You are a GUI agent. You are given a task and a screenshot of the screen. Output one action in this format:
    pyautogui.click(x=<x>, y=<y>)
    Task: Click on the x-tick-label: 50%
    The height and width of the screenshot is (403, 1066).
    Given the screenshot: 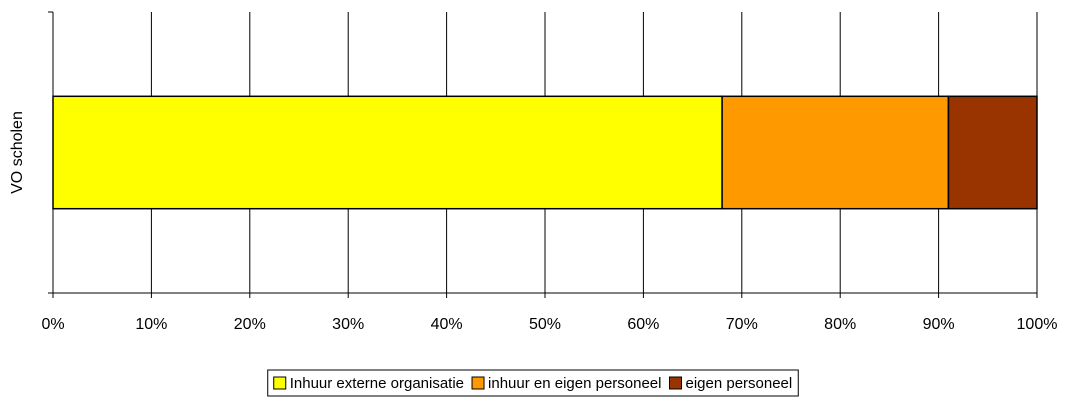 What is the action you would take?
    pyautogui.click(x=545, y=324)
    